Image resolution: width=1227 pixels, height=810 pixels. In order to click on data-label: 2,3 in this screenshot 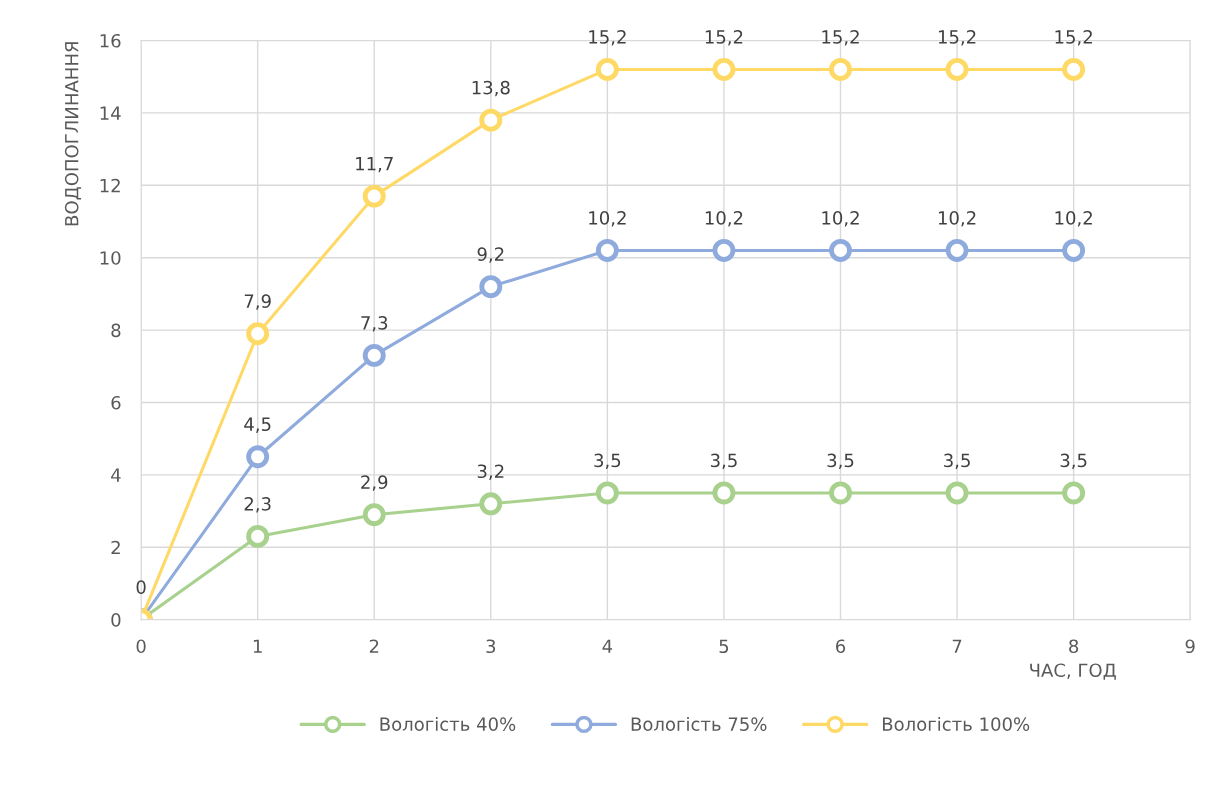, I will do `click(257, 505)`.